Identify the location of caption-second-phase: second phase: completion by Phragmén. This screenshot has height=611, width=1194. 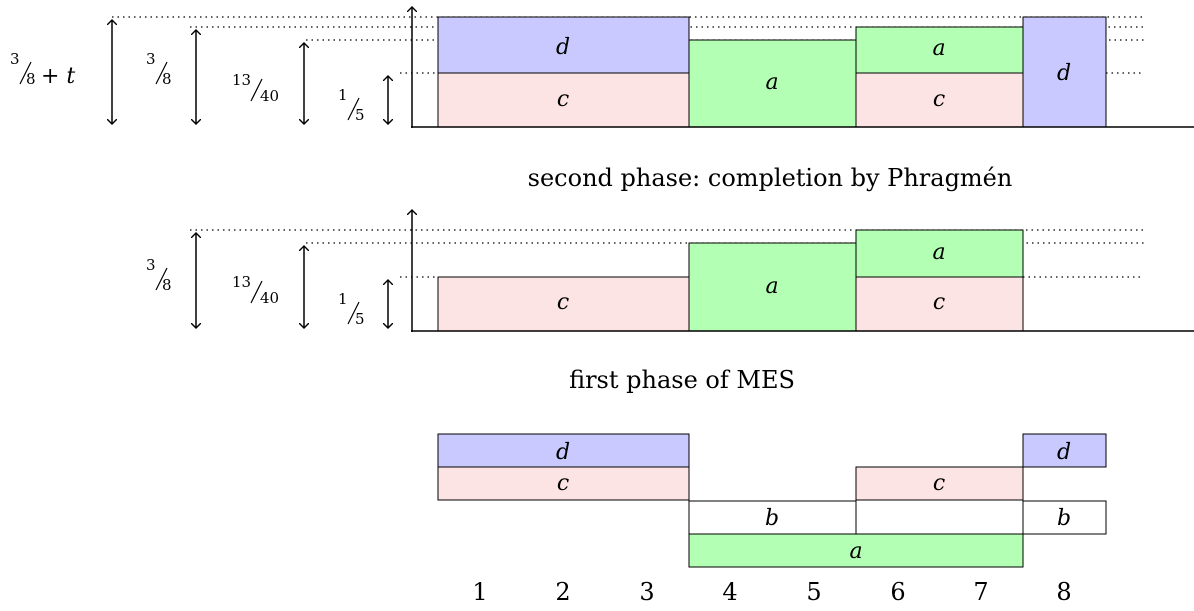
(770, 178).